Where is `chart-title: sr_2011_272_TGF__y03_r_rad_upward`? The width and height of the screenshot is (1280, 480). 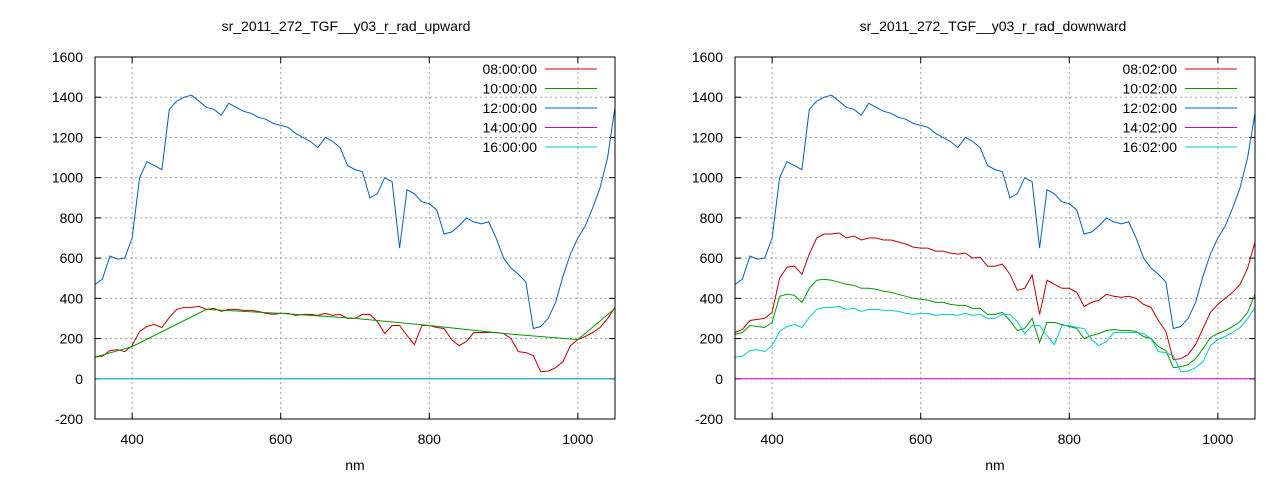 chart-title: sr_2011_272_TGF__y03_r_rad_upward is located at coordinates (346, 26).